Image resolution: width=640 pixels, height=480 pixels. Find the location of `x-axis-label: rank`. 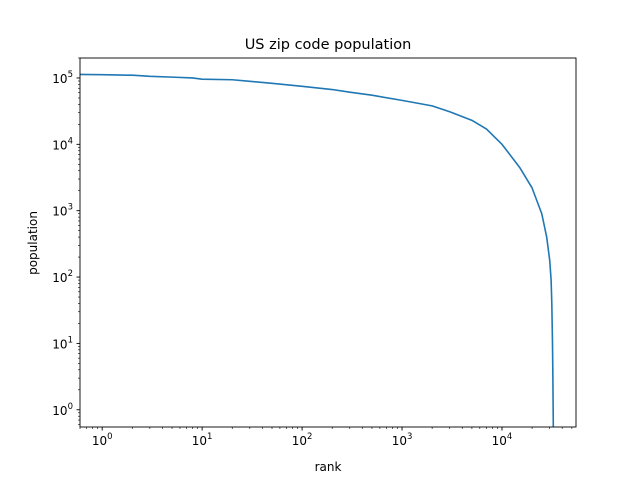

x-axis-label: rank is located at coordinates (328, 467).